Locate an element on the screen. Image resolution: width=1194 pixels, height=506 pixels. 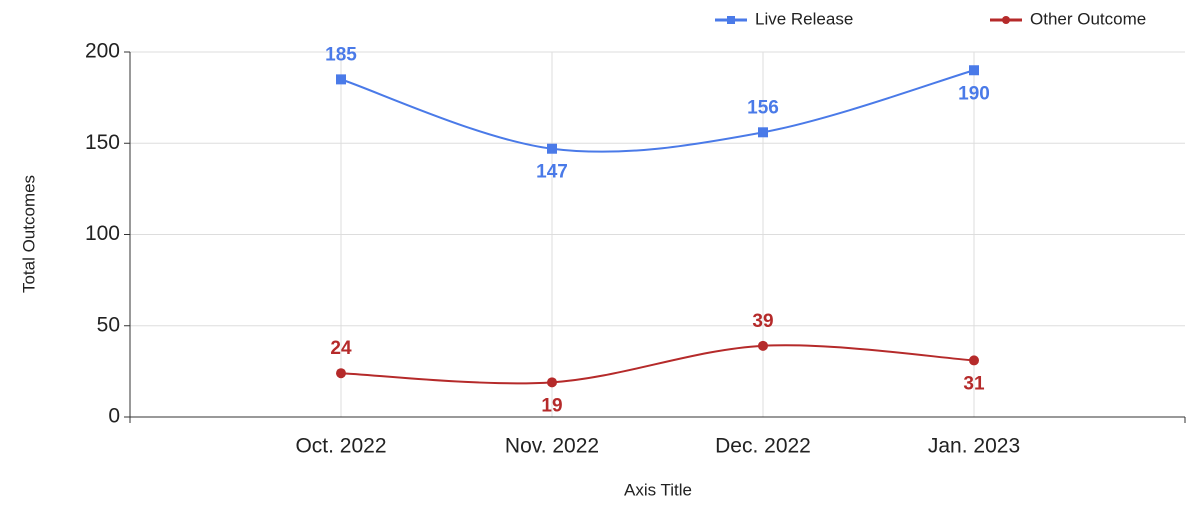
data-label: 39 is located at coordinates (762, 321).